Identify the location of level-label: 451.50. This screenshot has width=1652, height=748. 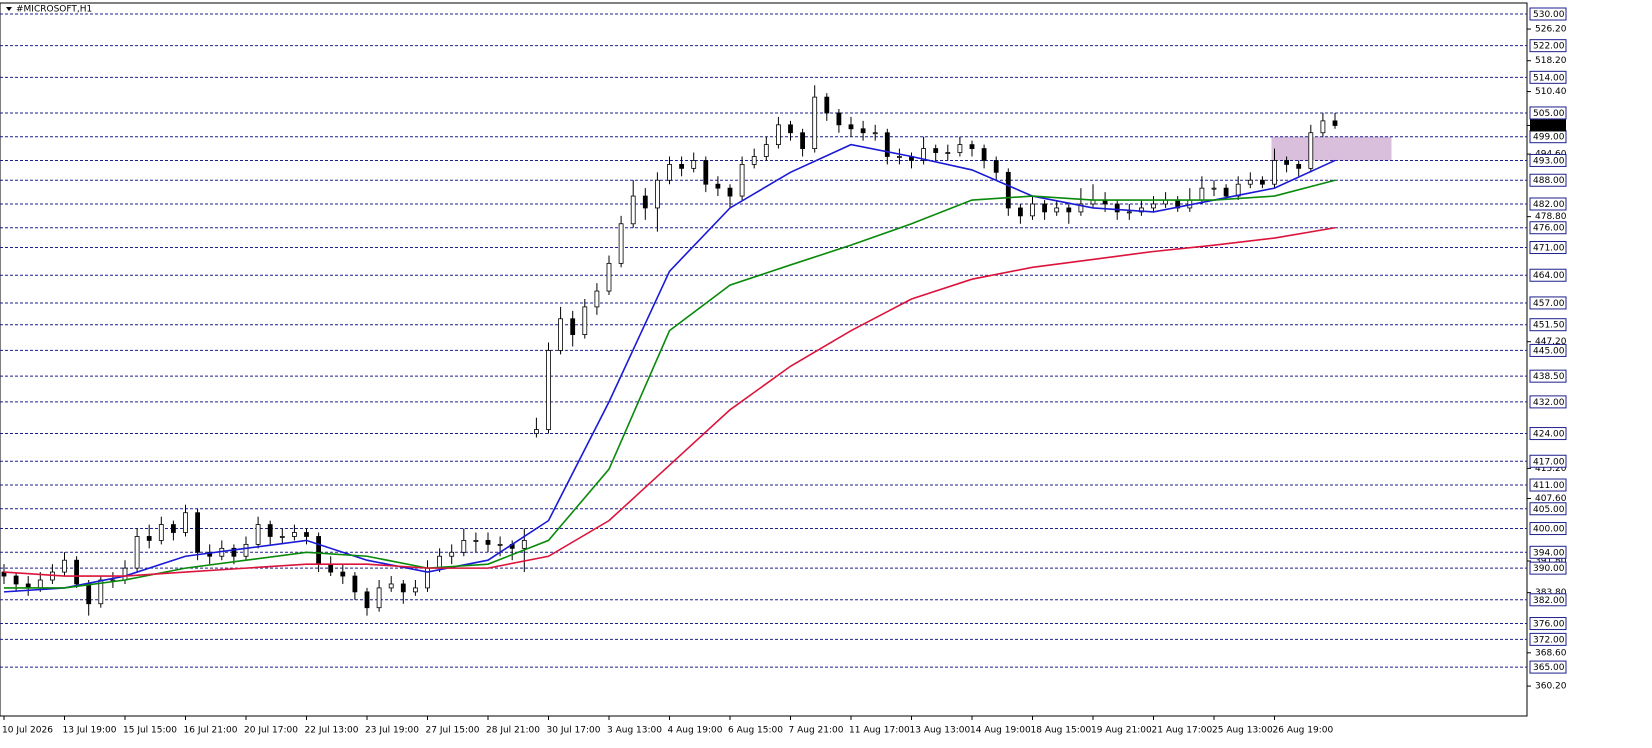
(1549, 326).